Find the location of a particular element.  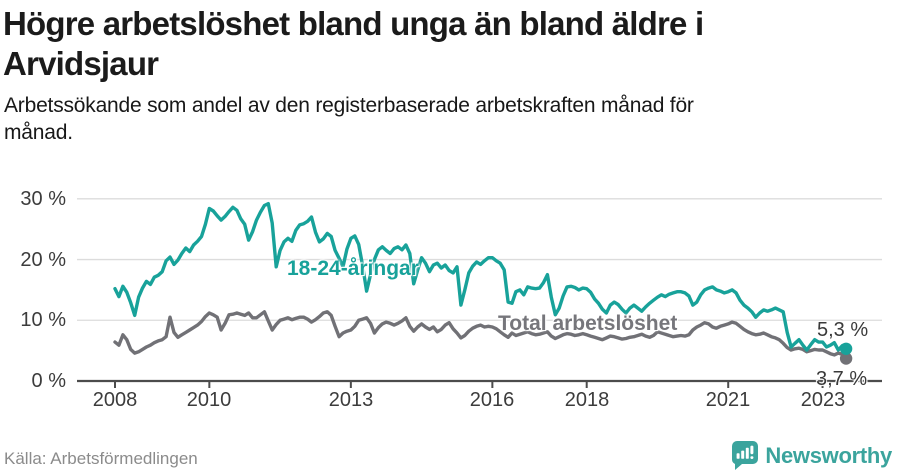

page-title-line-2: Arvidsjaur is located at coordinates (81, 63).